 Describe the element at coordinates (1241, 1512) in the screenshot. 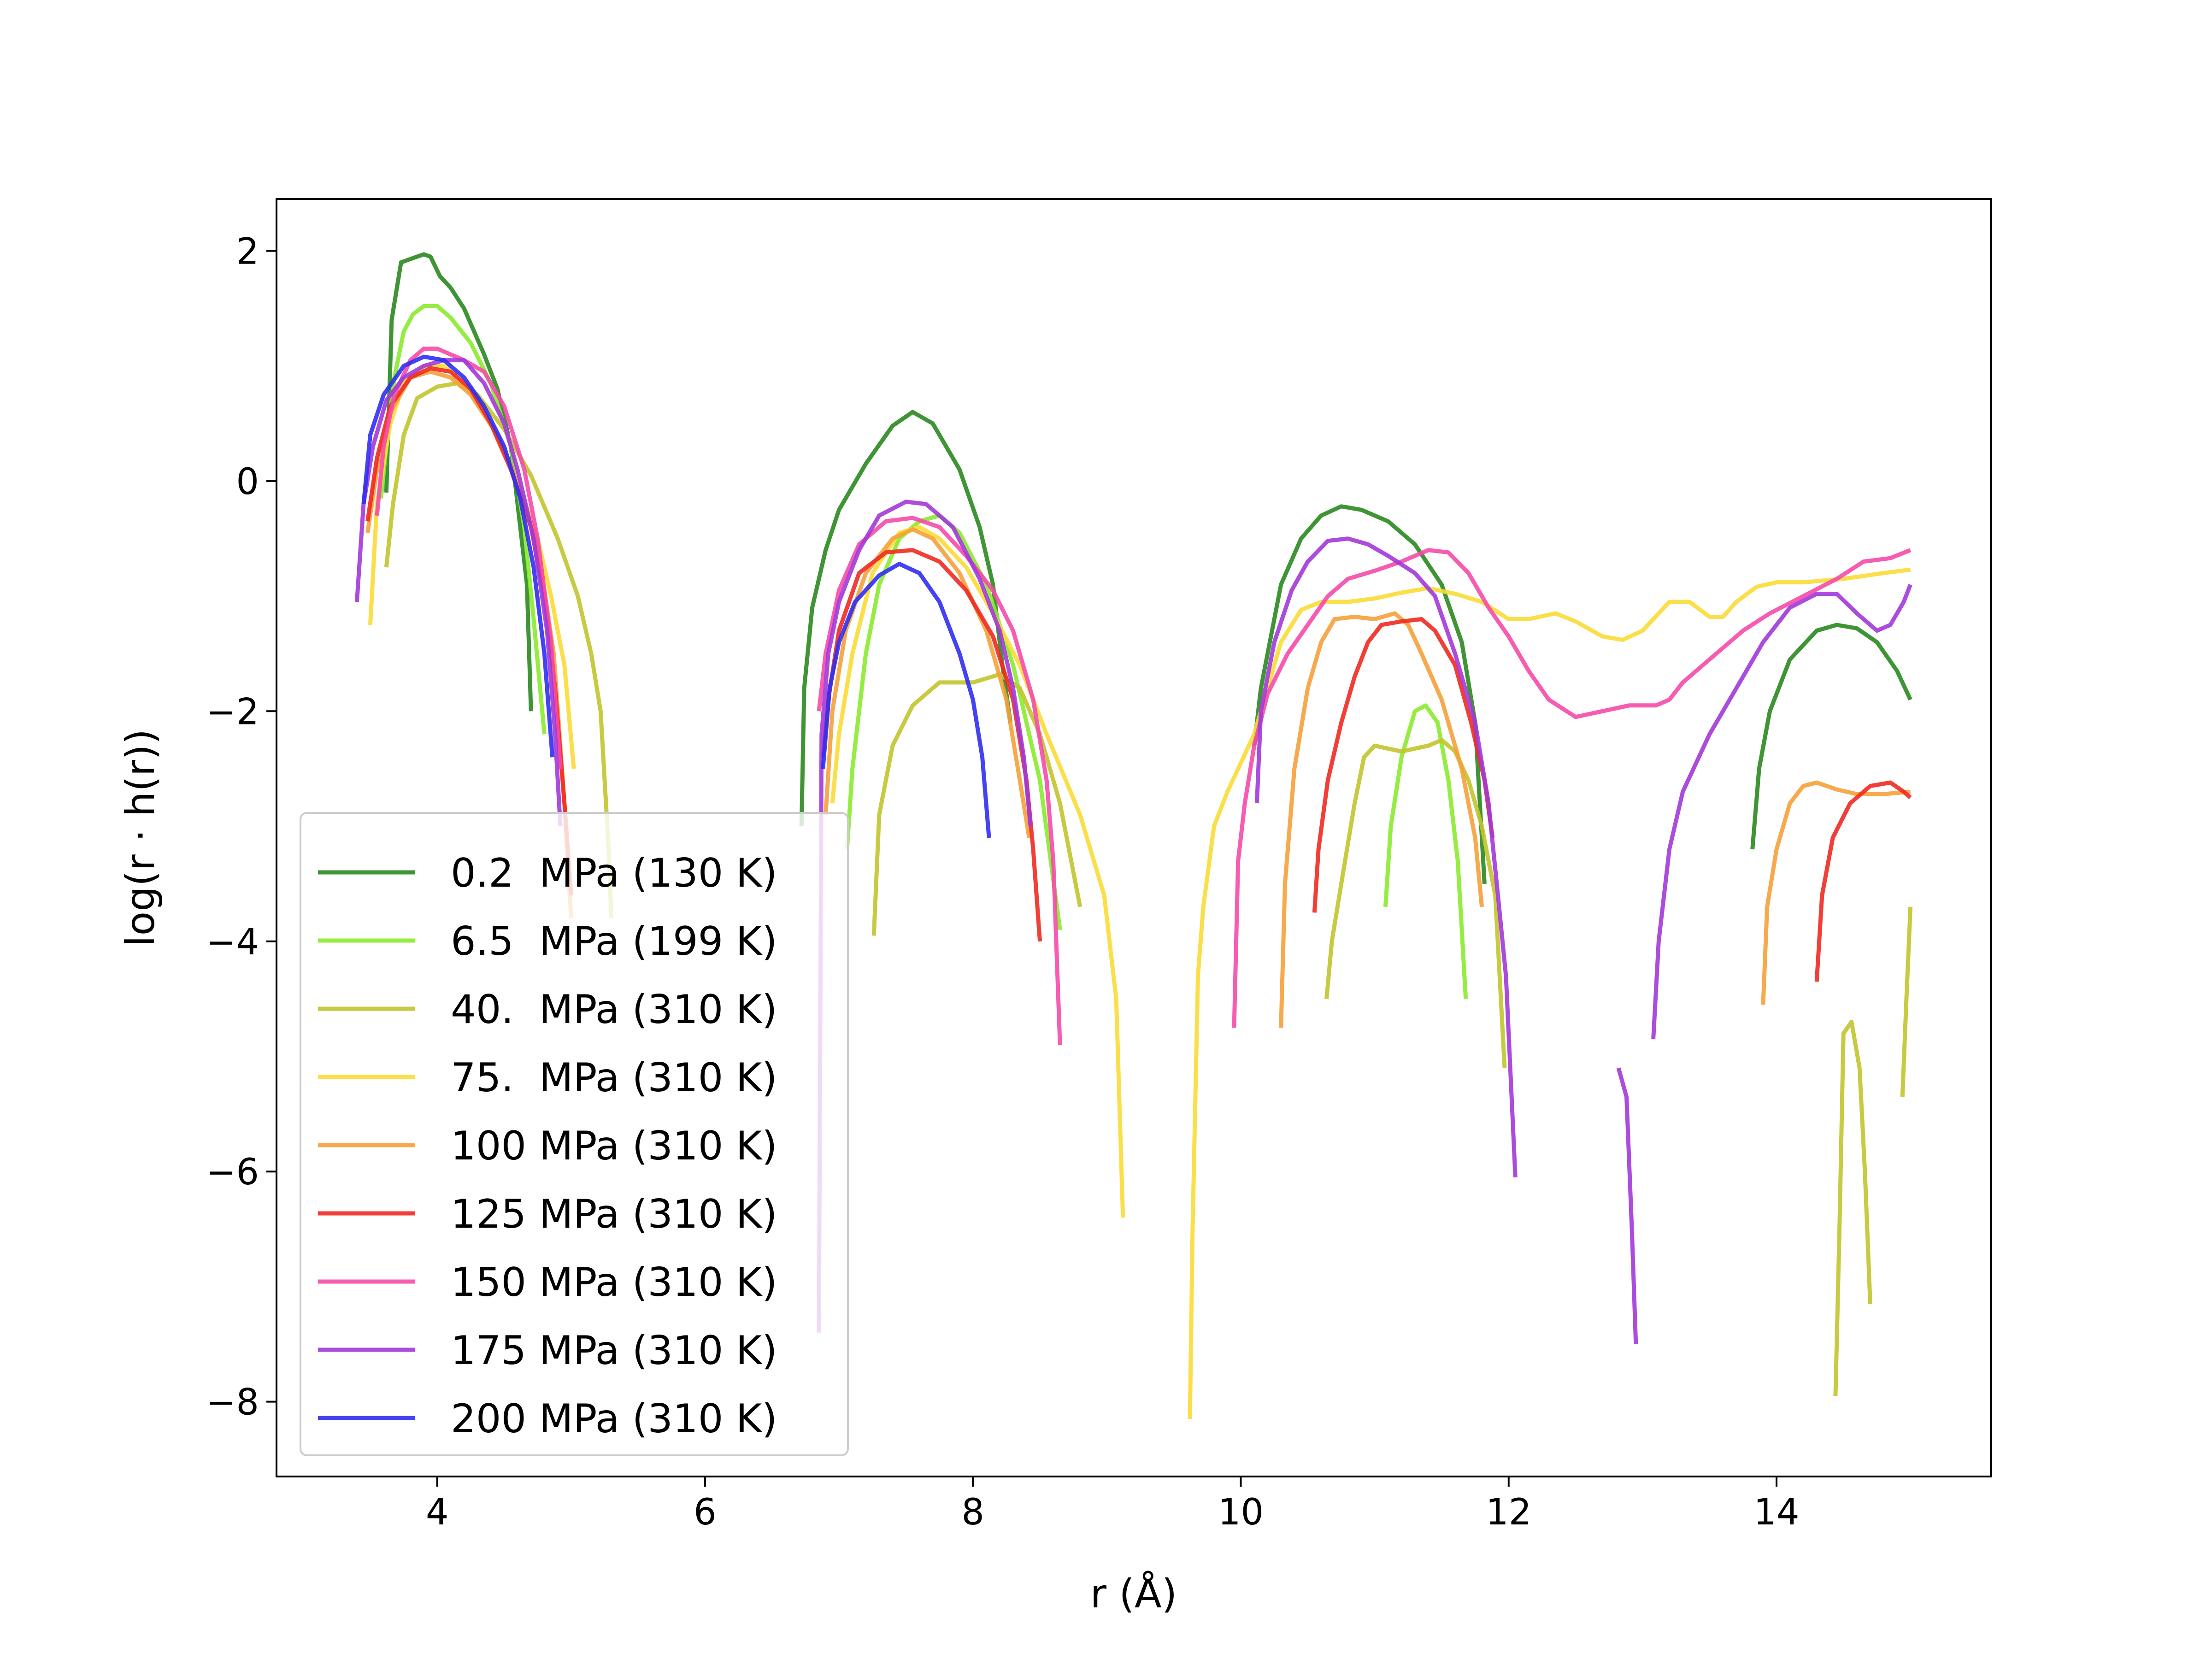

I see `x-tick-label: 10` at that location.